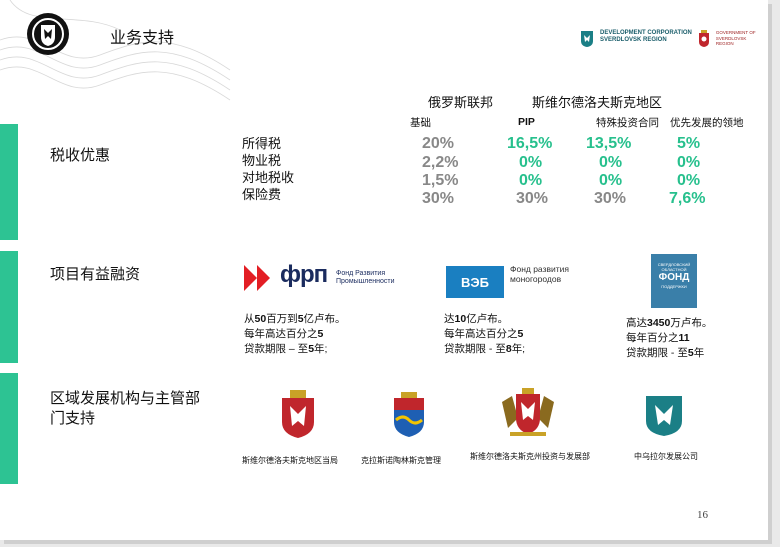 This screenshot has height=547, width=780. I want to click on frp-logo-subtitle: Фонд Развития Промышленности, so click(365, 277).